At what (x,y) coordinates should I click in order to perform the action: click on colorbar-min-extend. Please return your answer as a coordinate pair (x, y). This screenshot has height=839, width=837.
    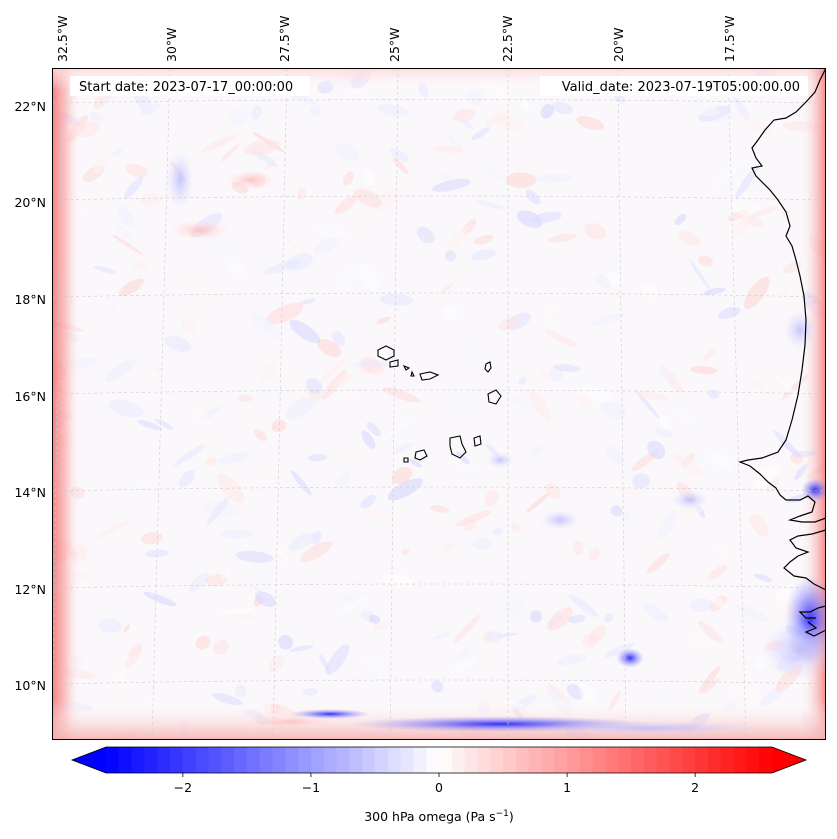
    Looking at the image, I should click on (89, 760).